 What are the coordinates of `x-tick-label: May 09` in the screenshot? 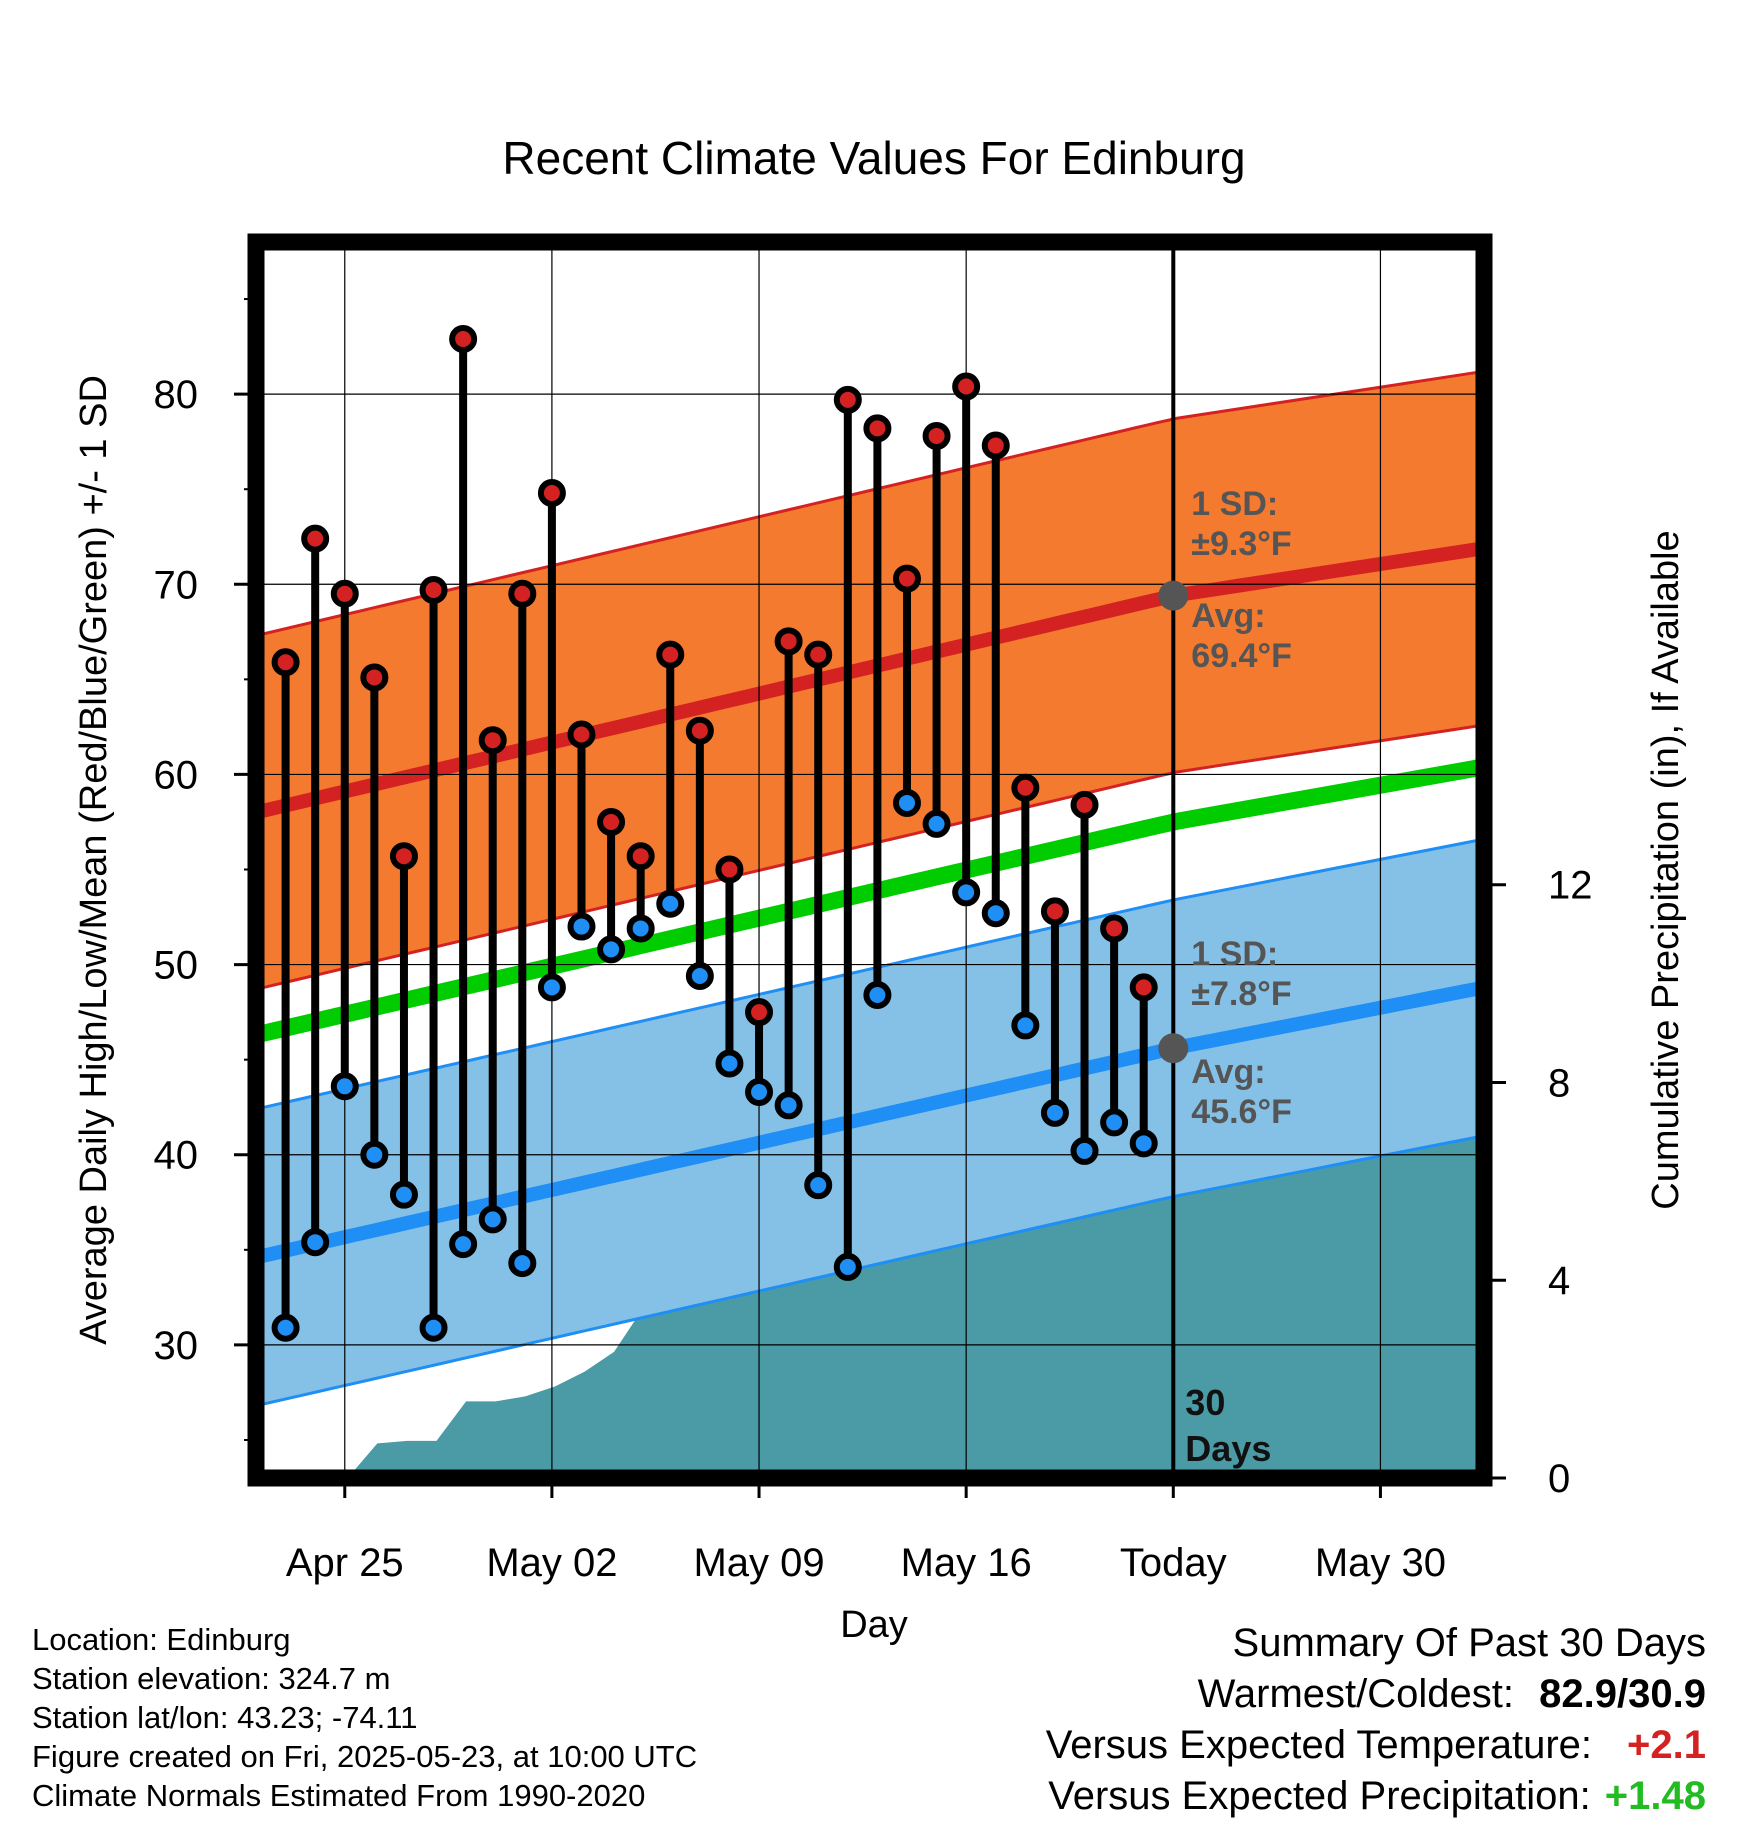 It's located at (758, 1563).